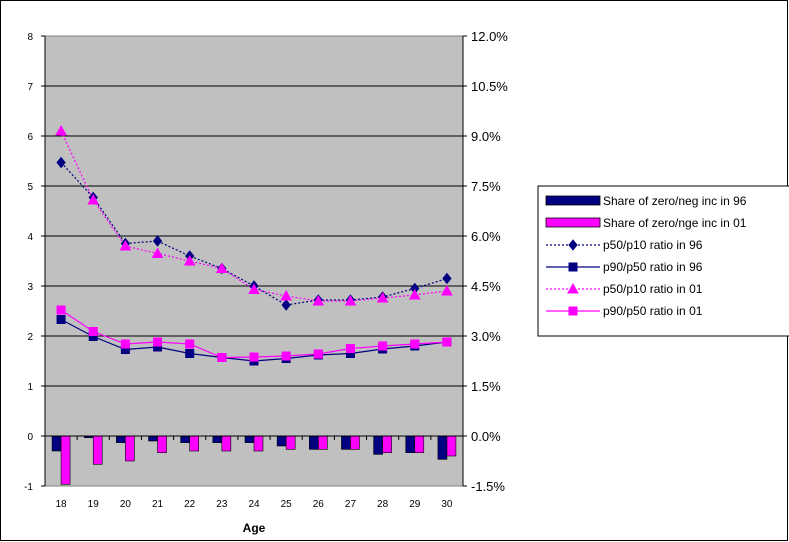  What do you see at coordinates (126, 504) in the screenshot?
I see `x-tick-label: 20` at bounding box center [126, 504].